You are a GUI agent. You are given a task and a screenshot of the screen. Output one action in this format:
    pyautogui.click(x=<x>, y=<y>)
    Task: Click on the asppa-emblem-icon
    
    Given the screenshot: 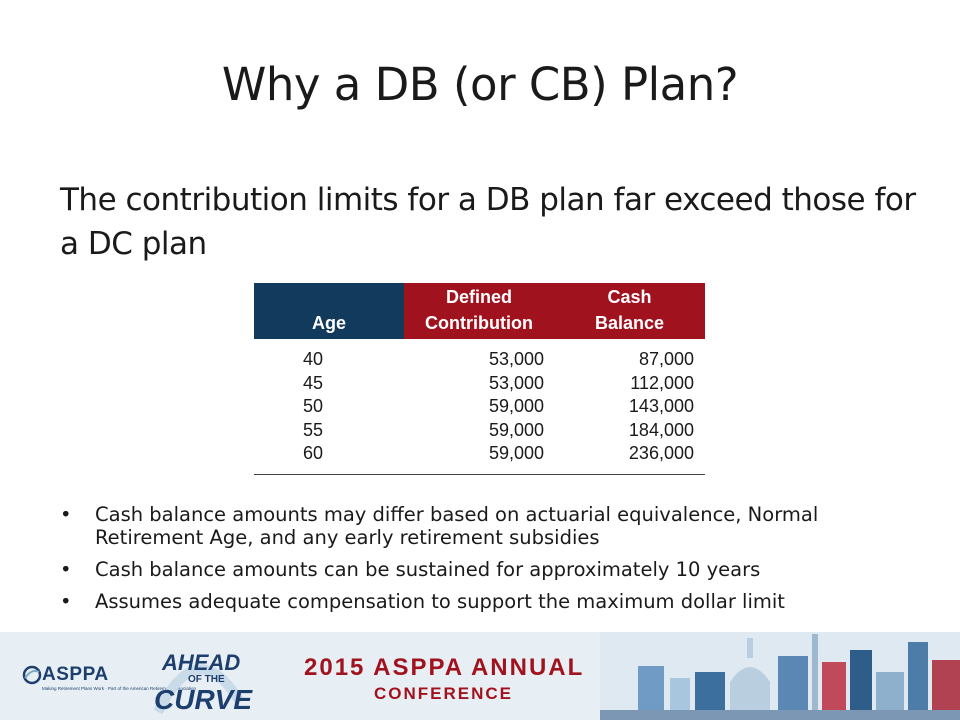 What is the action you would take?
    pyautogui.click(x=32, y=675)
    